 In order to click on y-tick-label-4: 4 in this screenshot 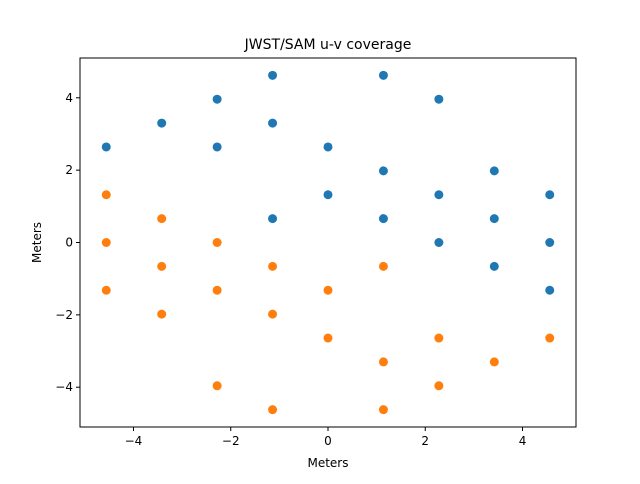, I will do `click(69, 98)`.